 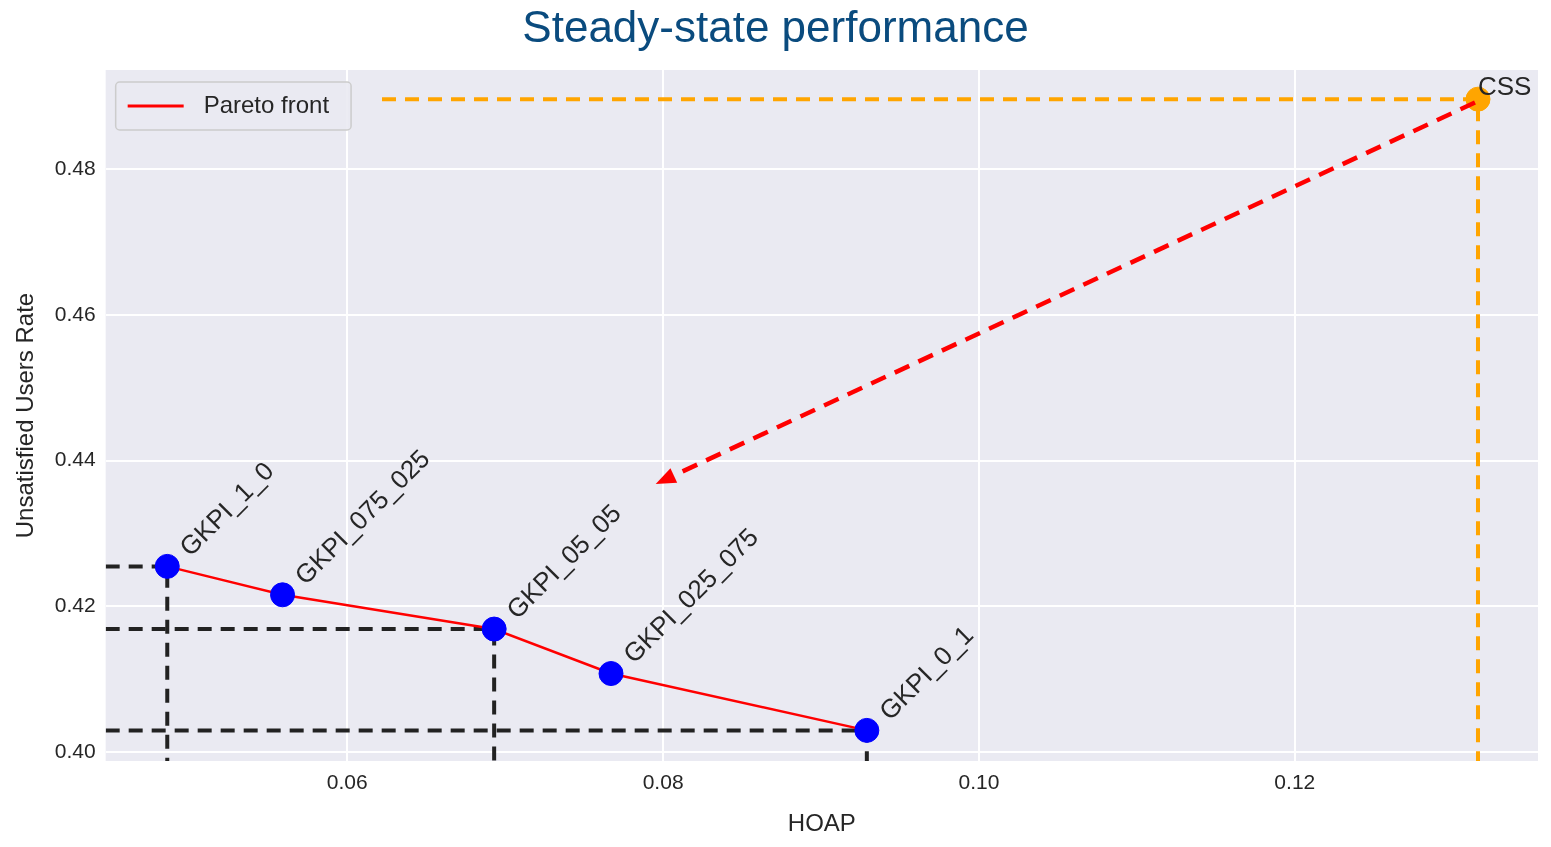 I want to click on y-axis-title: Unsatisfied Users Rate, so click(x=25, y=415).